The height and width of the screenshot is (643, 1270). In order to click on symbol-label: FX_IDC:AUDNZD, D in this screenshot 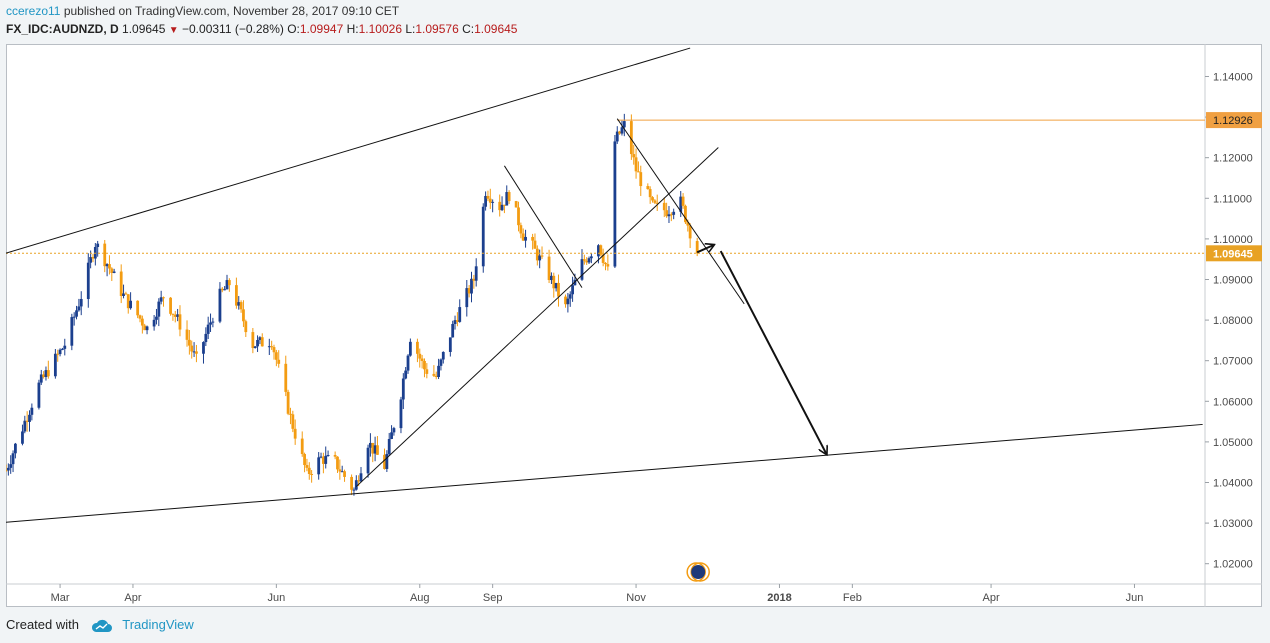, I will do `click(62, 29)`.